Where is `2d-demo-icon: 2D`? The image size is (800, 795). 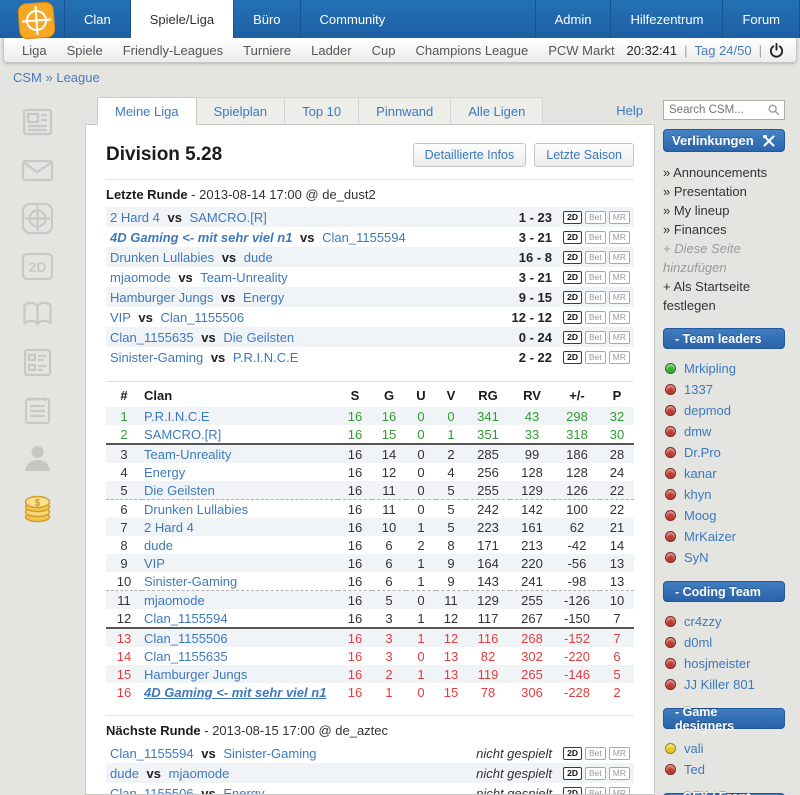 2d-demo-icon: 2D is located at coordinates (37, 266).